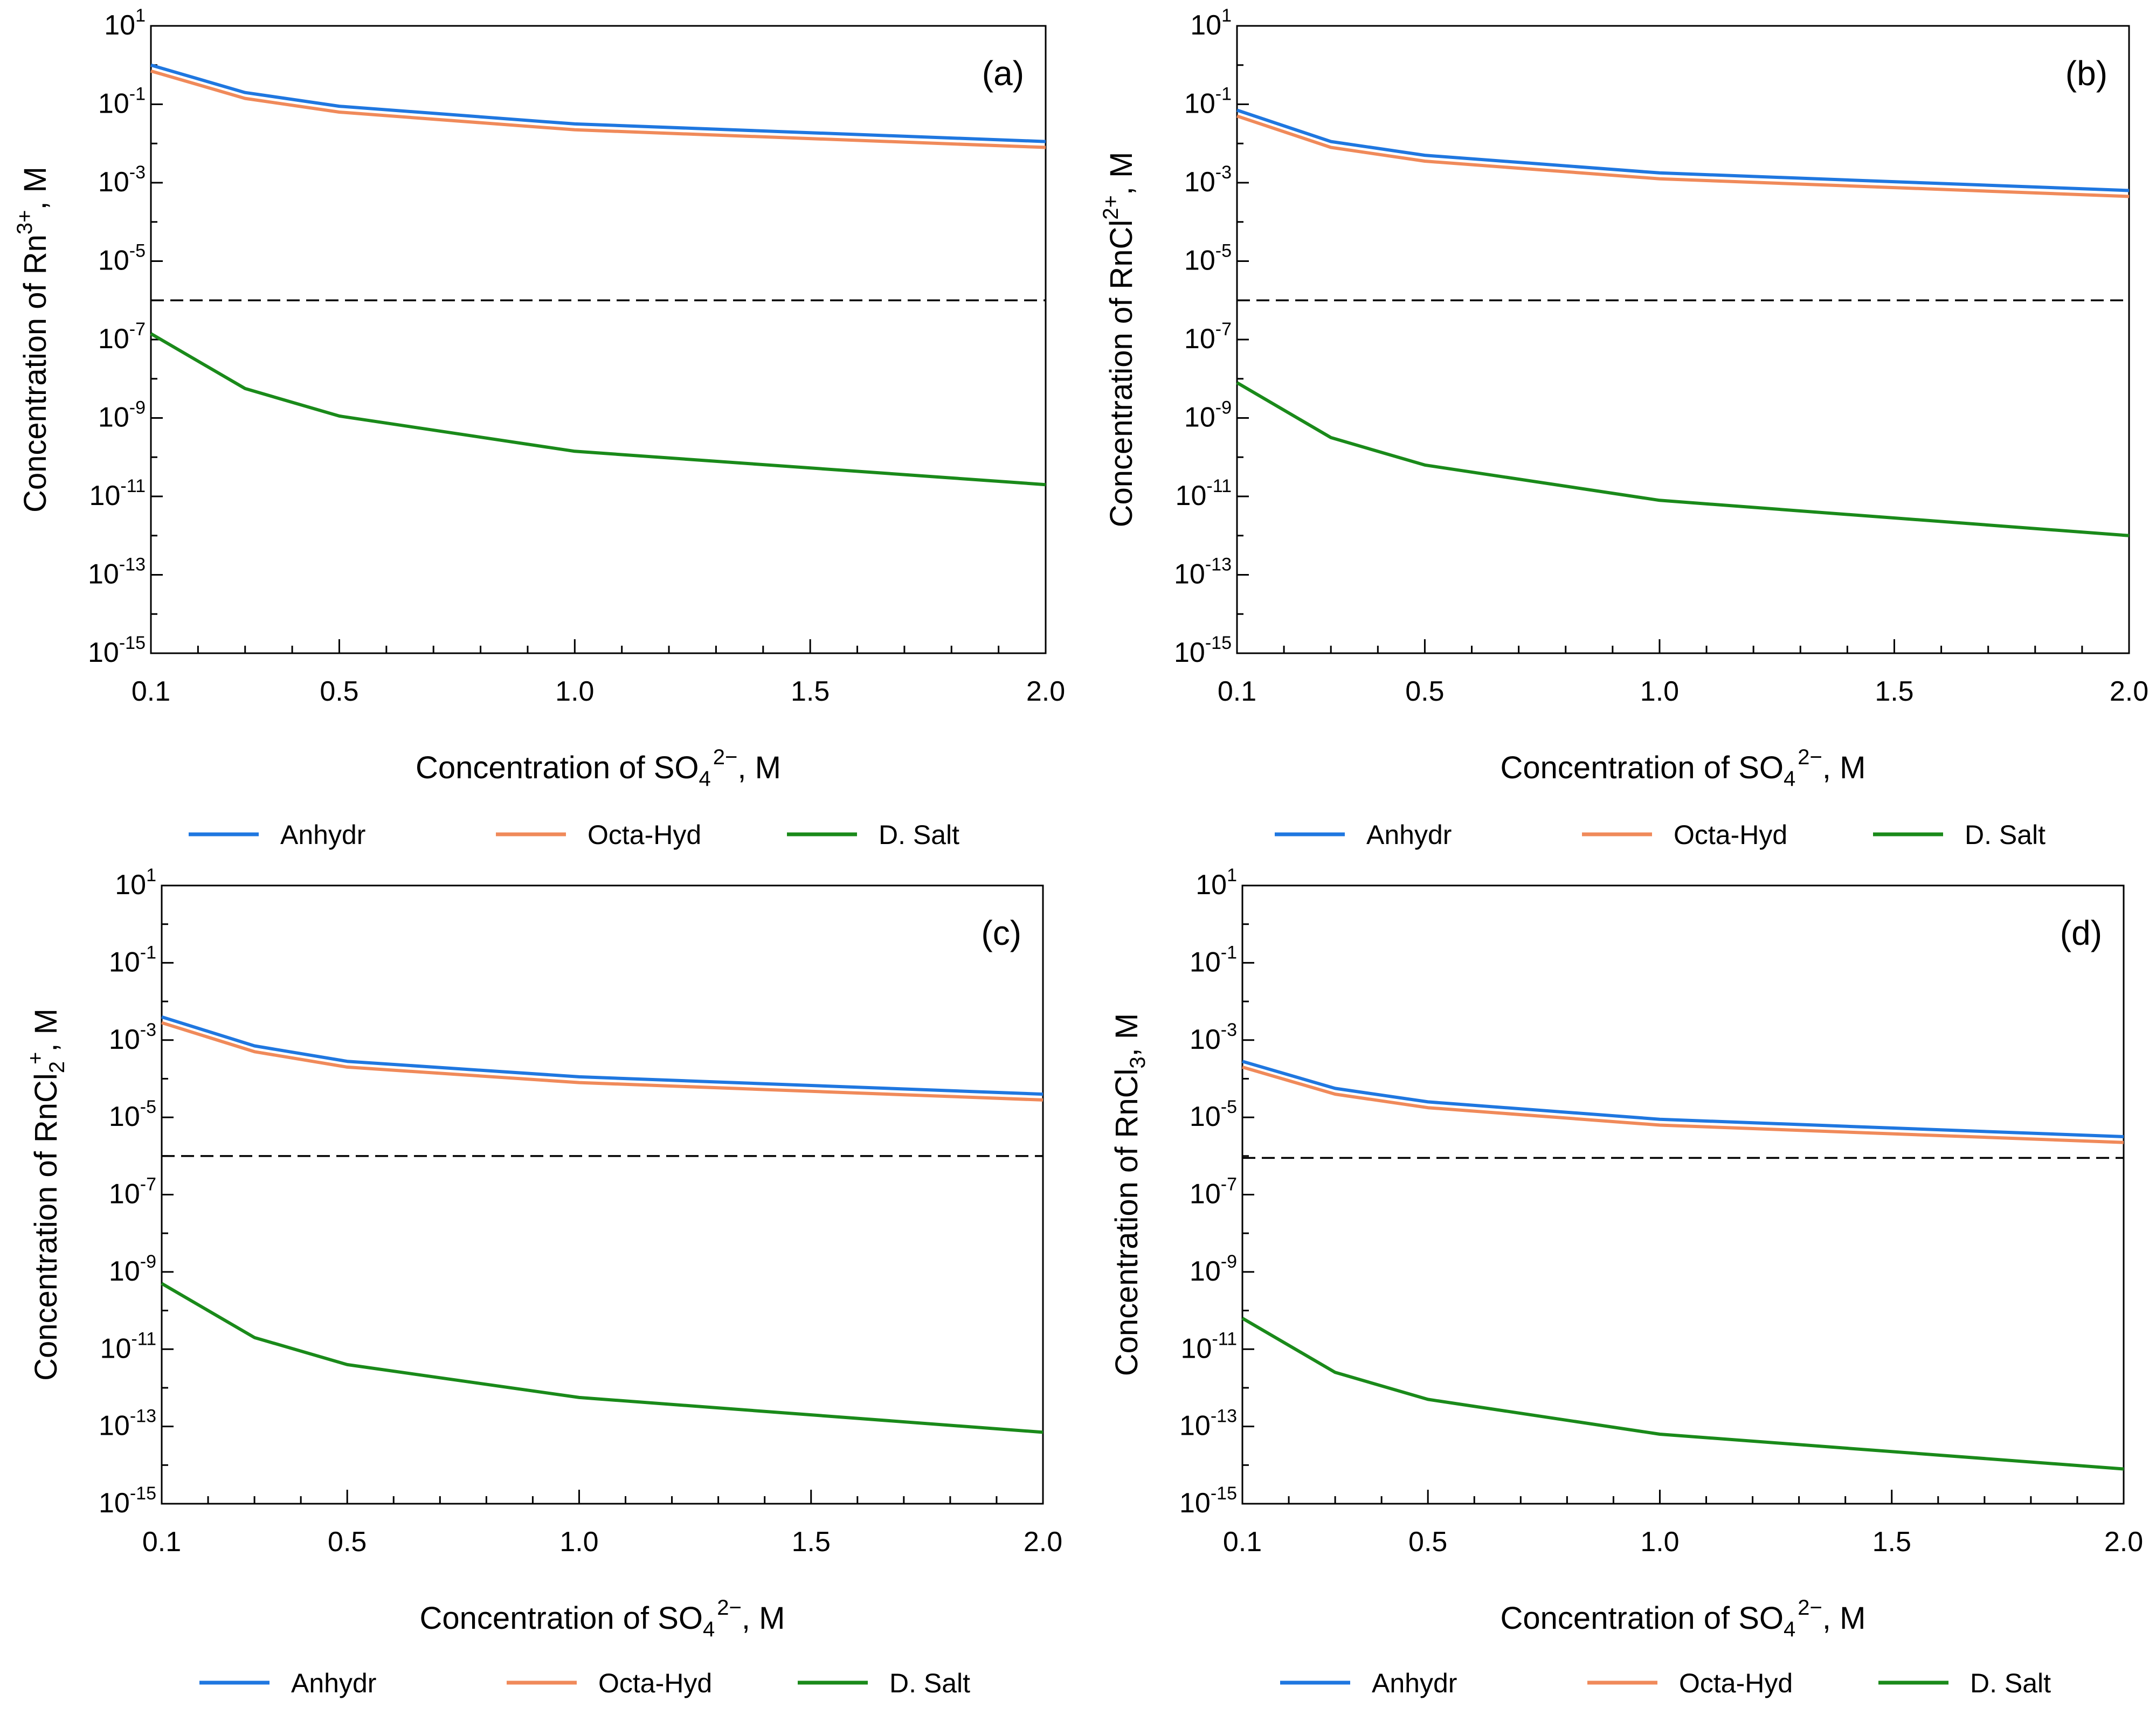  I want to click on legend-label: Anhydr, so click(1414, 1683).